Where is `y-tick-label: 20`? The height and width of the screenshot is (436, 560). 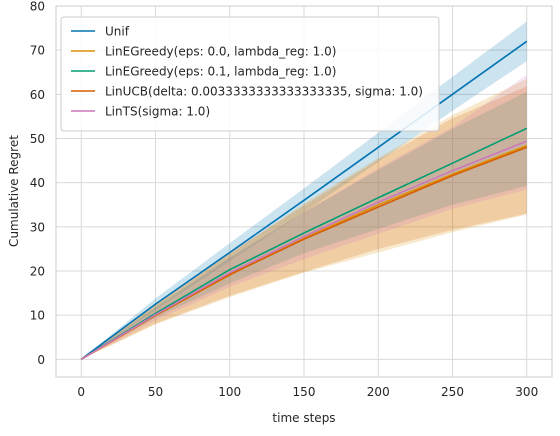
y-tick-label: 20 is located at coordinates (37, 272).